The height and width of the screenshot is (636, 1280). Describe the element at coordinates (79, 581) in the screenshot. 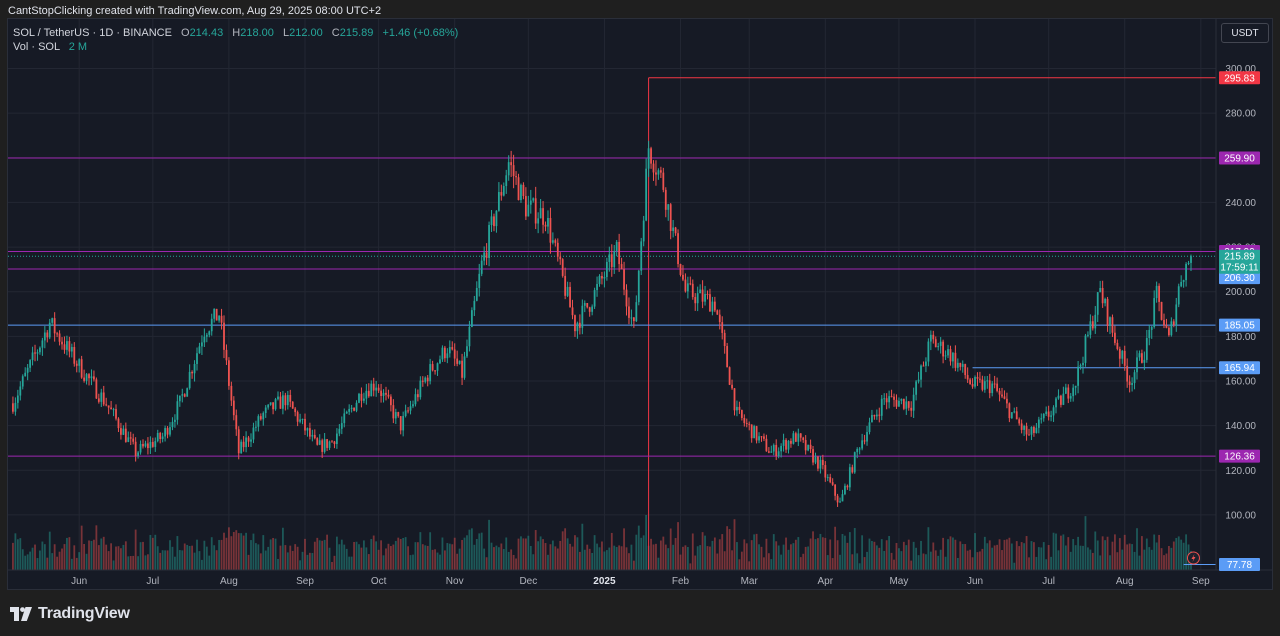

I see `x-tick-label: Jun` at that location.